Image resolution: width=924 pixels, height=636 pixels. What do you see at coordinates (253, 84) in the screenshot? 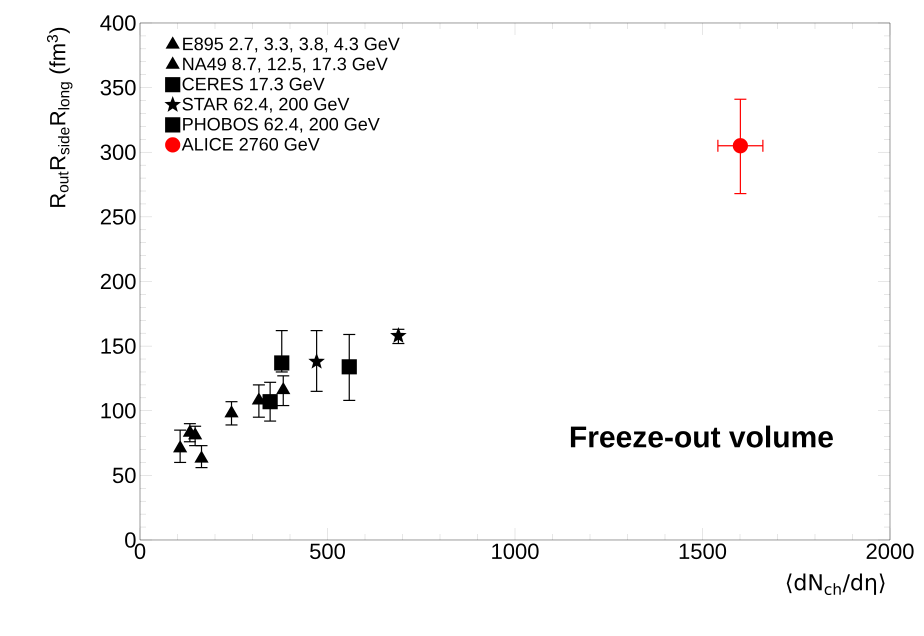
I see `legend-label: CERES 17.3 GeV` at bounding box center [253, 84].